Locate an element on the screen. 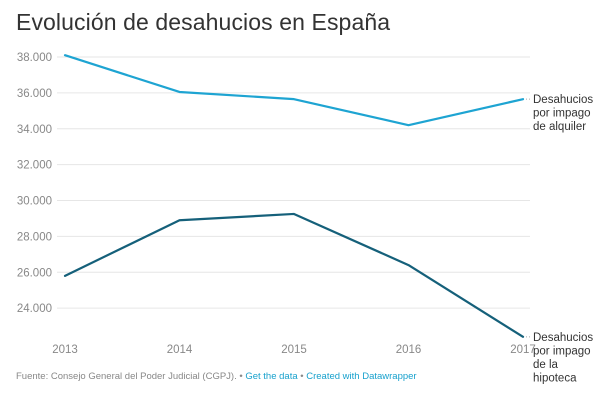 This screenshot has width=612, height=402. y-tick-label: 24.000 is located at coordinates (34, 309).